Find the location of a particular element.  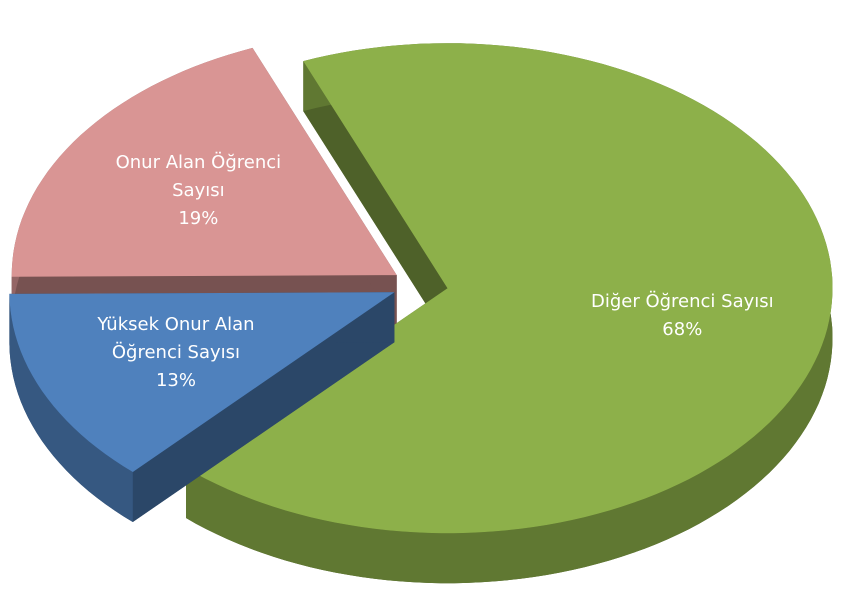

label-name: Onur Alan Öğrenci Sayısı is located at coordinates (198, 176).